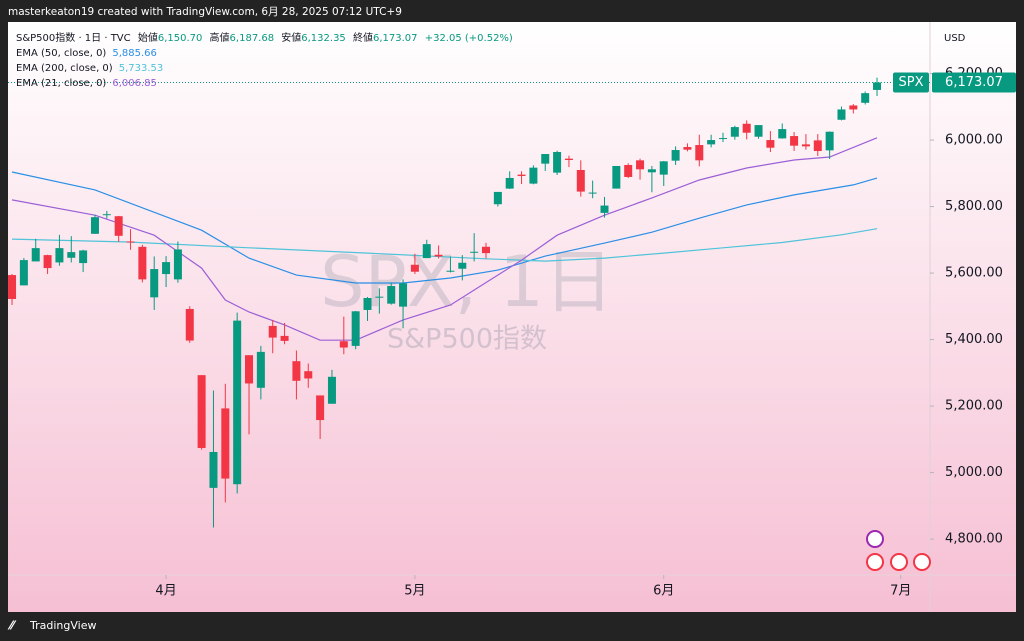 The image size is (1024, 641). What do you see at coordinates (444, 227) in the screenshot?
I see `ema-line` at bounding box center [444, 227].